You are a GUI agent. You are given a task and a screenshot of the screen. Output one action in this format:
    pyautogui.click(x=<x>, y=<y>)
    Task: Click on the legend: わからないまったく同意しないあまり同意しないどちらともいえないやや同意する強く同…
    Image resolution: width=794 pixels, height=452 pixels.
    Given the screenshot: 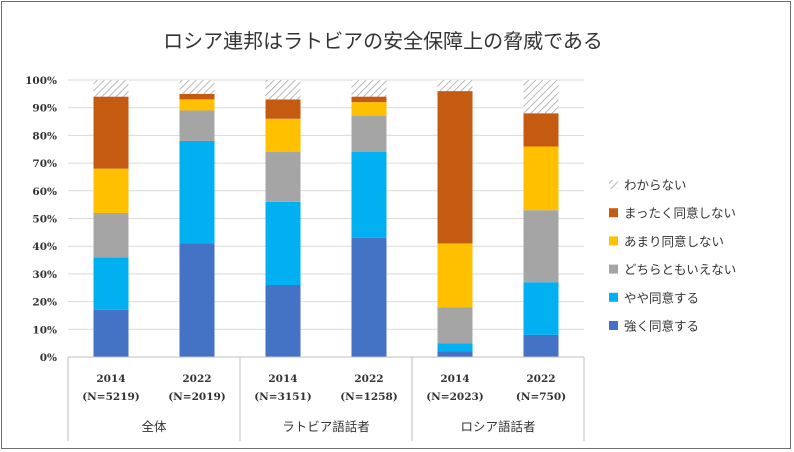 What is the action you would take?
    pyautogui.click(x=672, y=256)
    